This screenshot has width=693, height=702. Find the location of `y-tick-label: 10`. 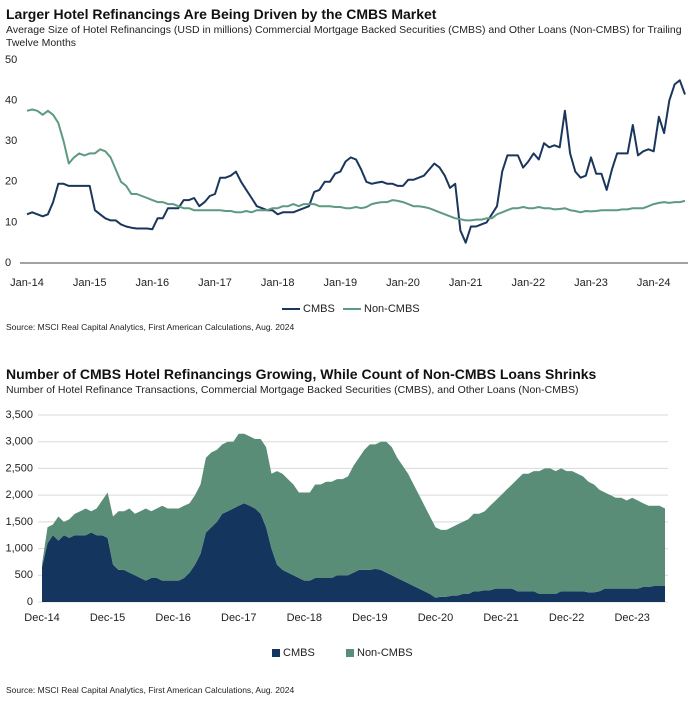

y-tick-label: 10 is located at coordinates (11, 222).